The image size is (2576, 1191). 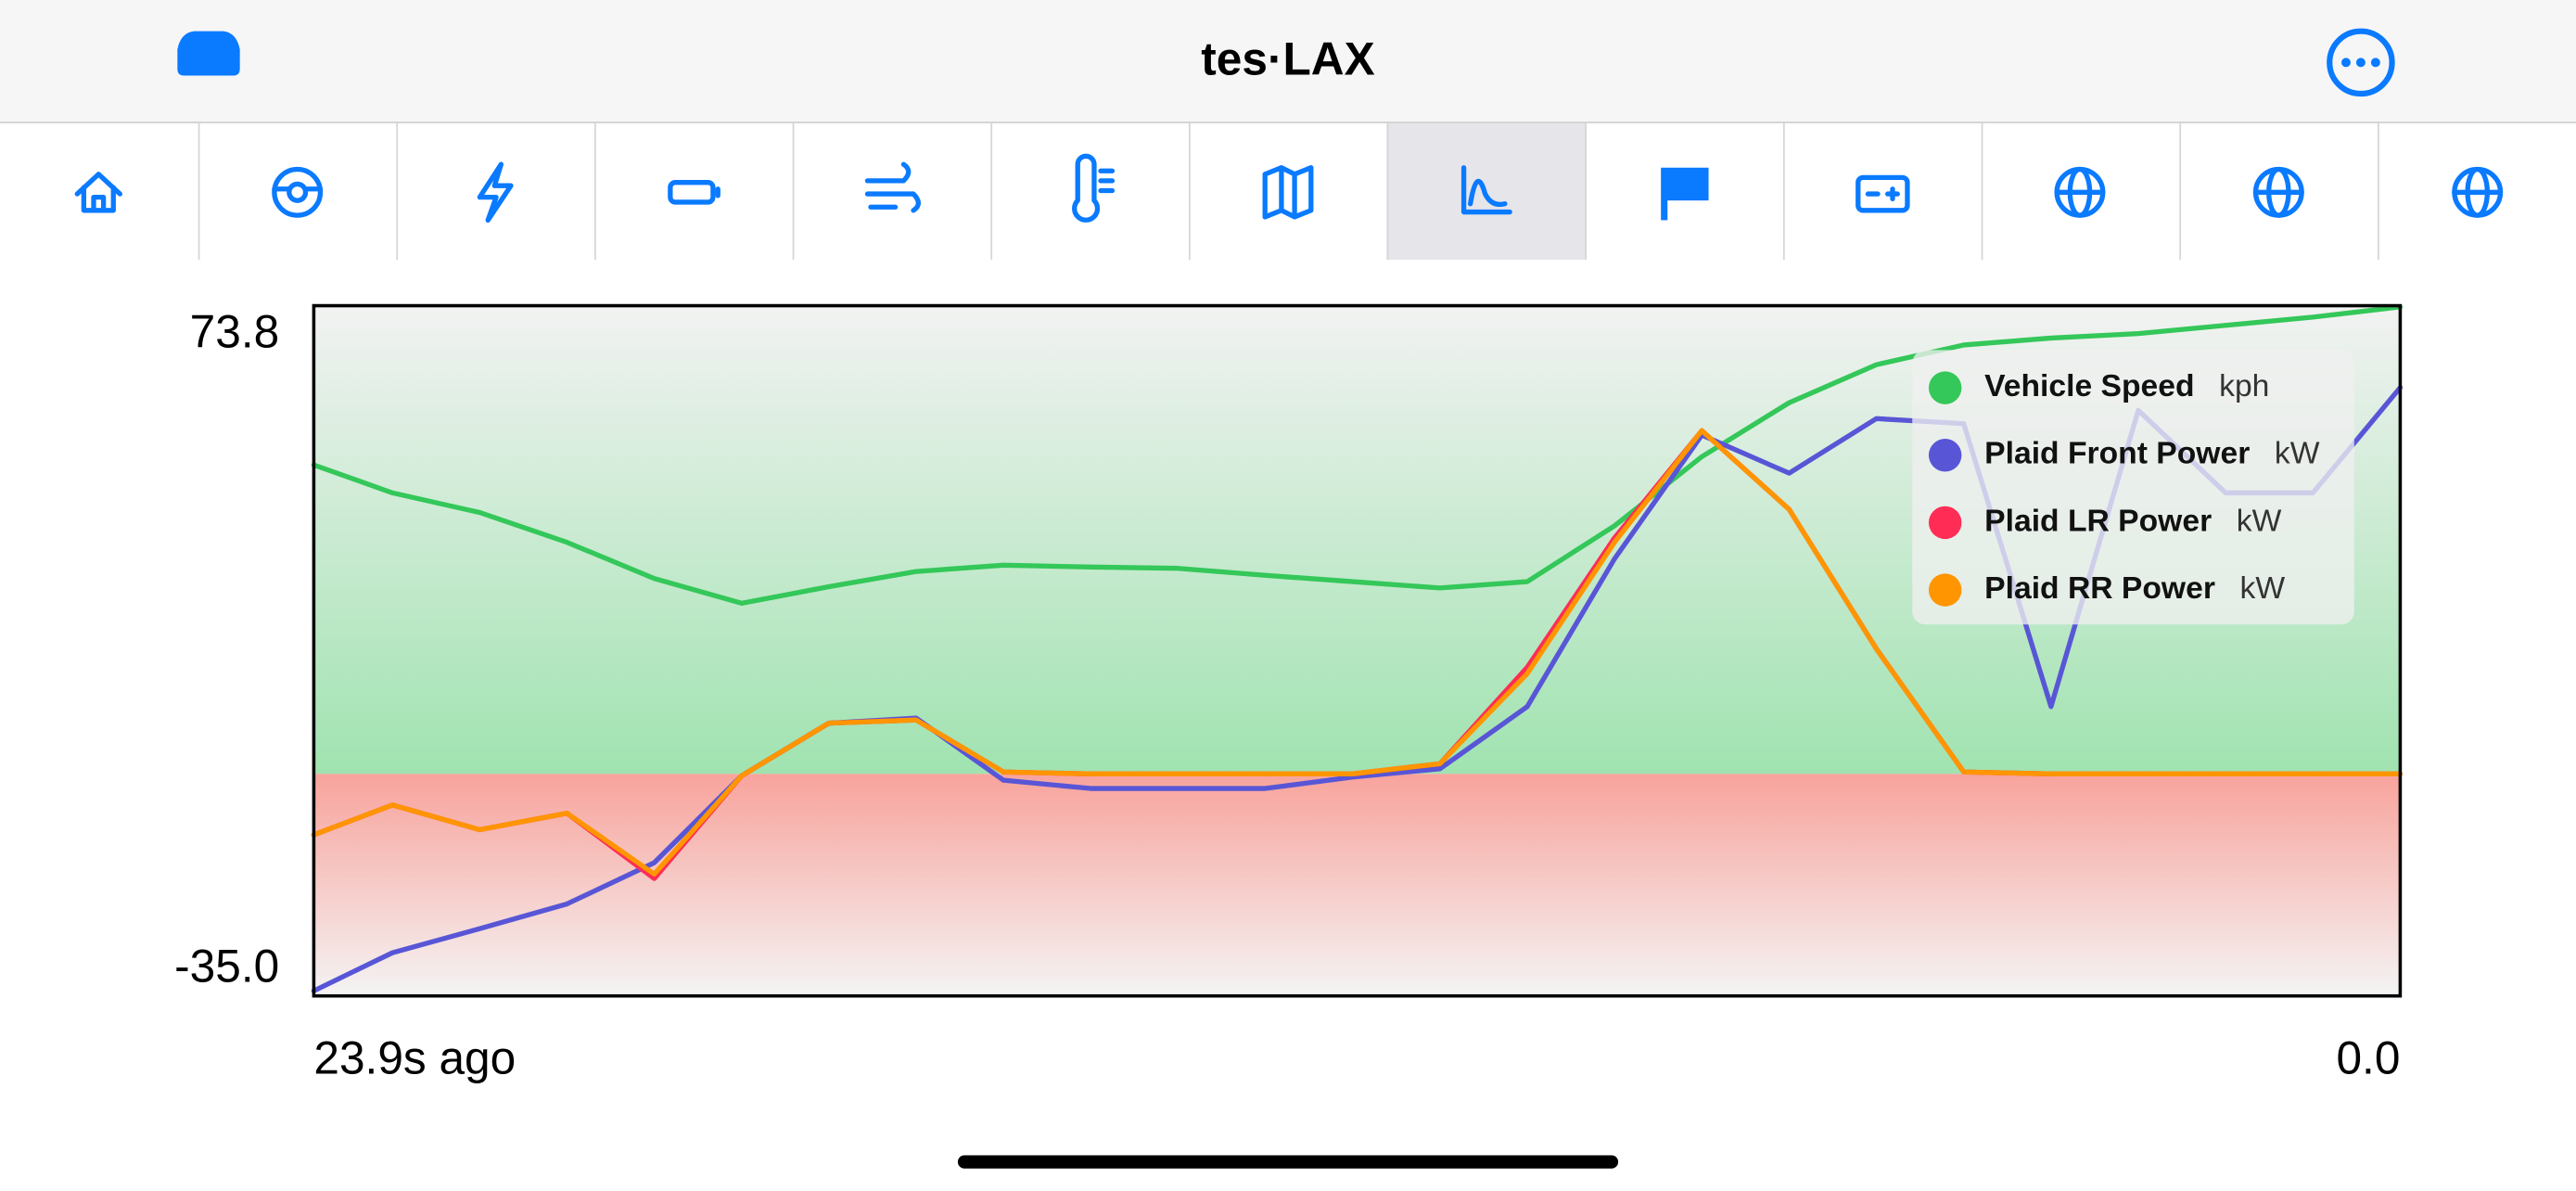 What do you see at coordinates (893, 187) in the screenshot?
I see `tab-airflow` at bounding box center [893, 187].